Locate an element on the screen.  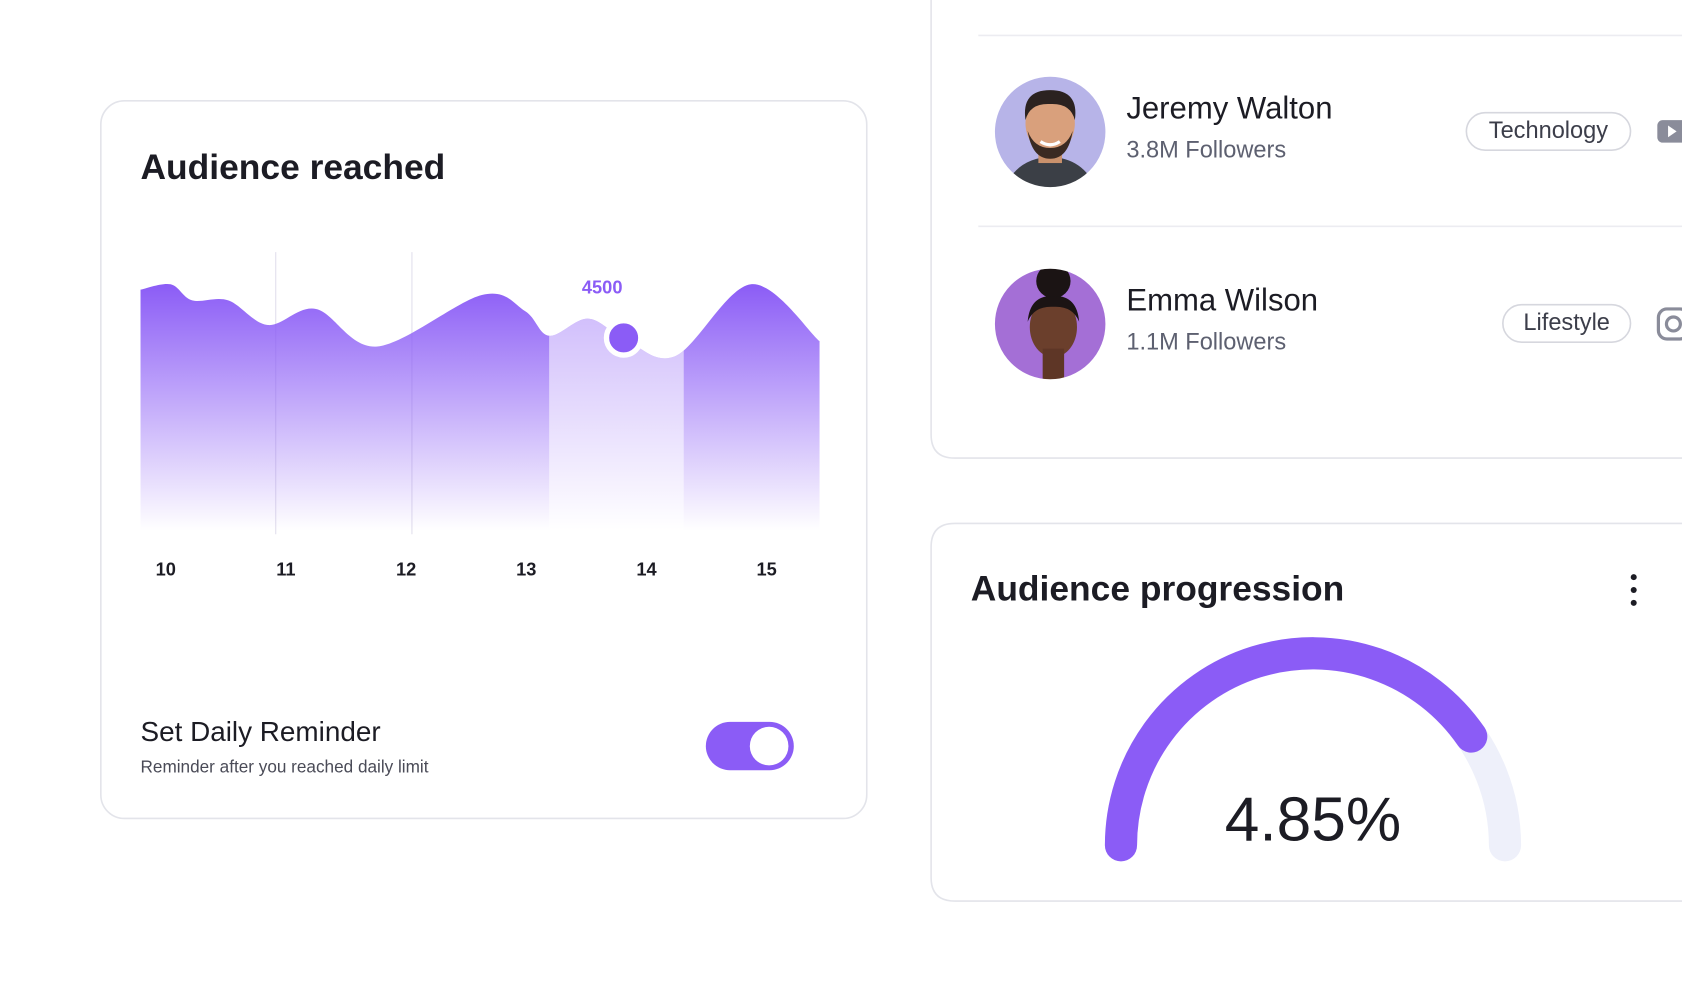
x-tick-label: 14 is located at coordinates (646, 568).